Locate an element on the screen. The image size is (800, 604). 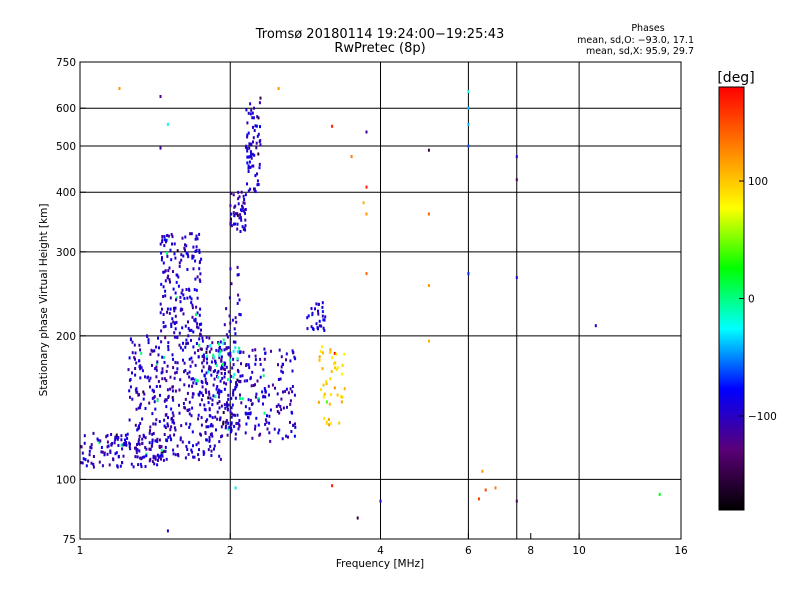
x-tick-label: 8 is located at coordinates (530, 551).